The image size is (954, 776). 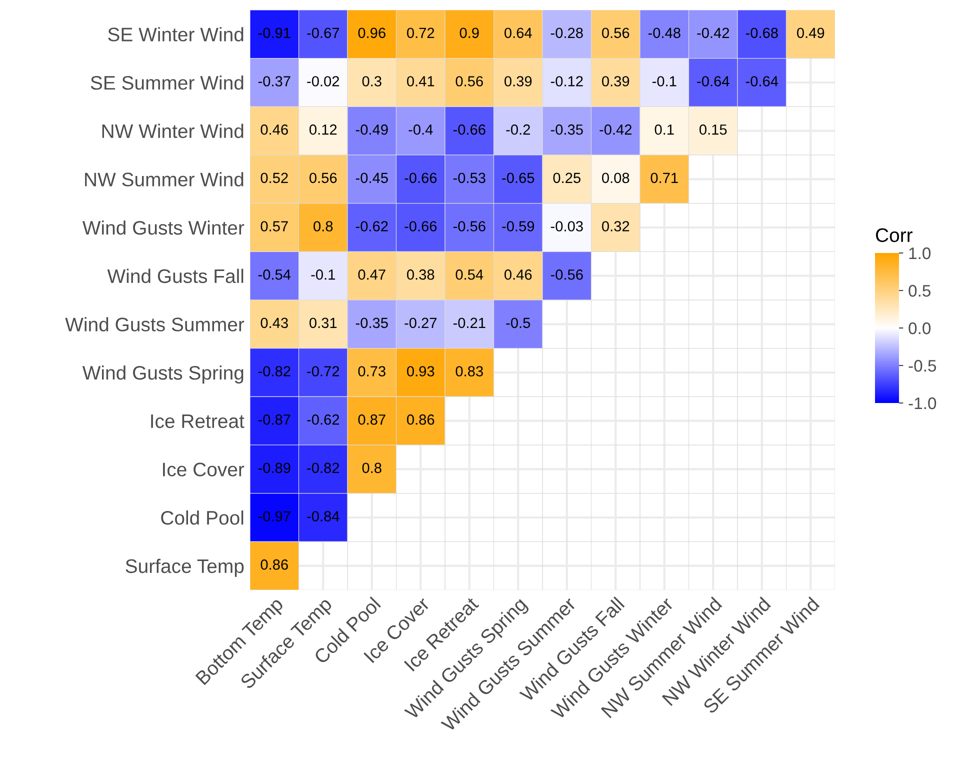 I want to click on data-label: 0.47, so click(x=372, y=274).